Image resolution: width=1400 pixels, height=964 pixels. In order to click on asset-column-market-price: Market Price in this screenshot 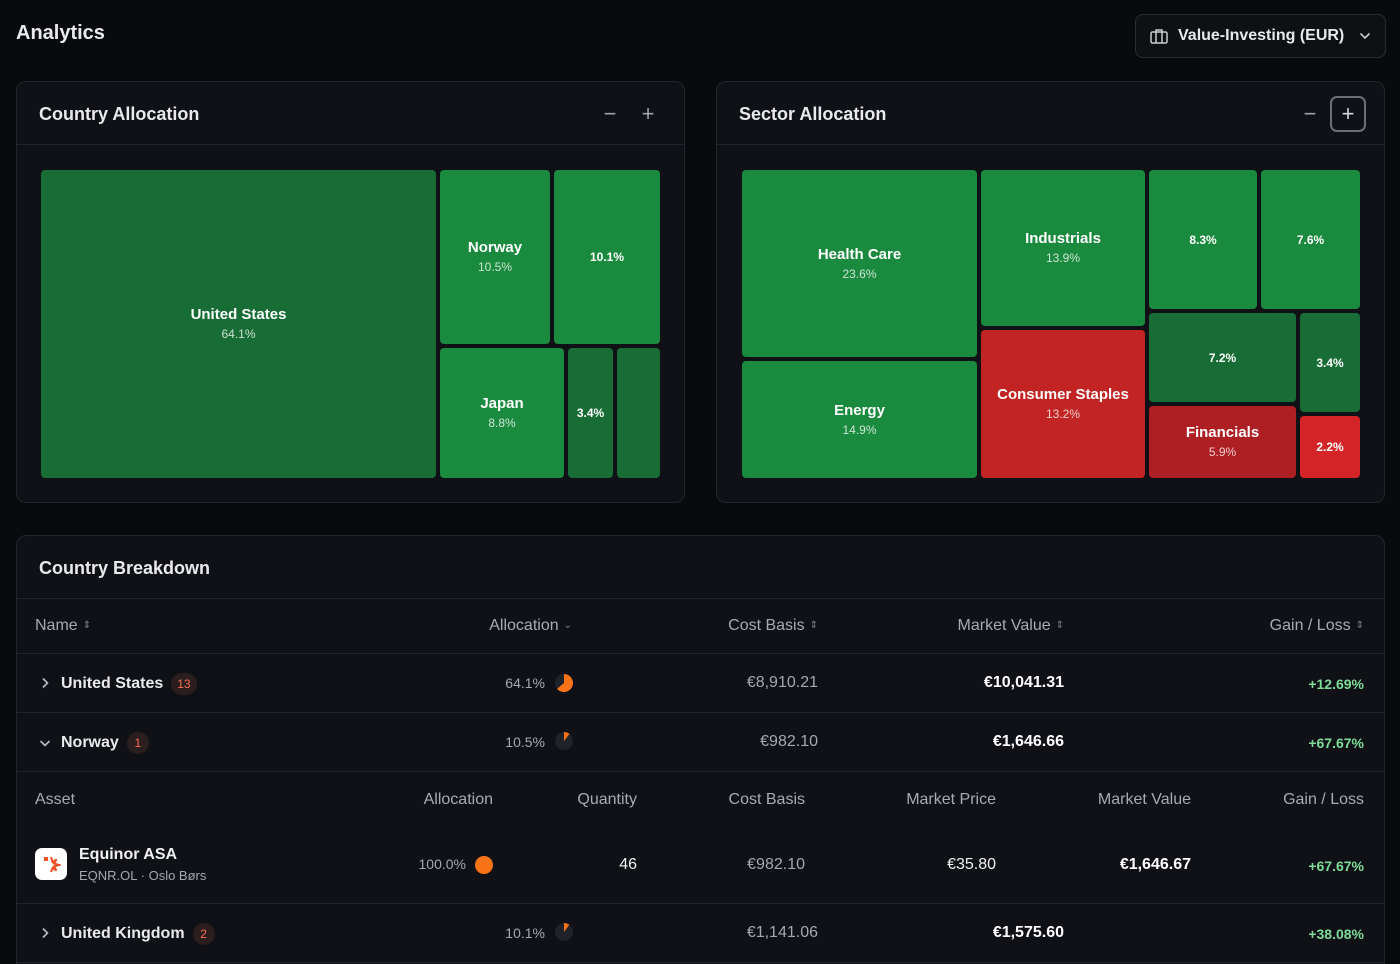, I will do `click(951, 799)`.